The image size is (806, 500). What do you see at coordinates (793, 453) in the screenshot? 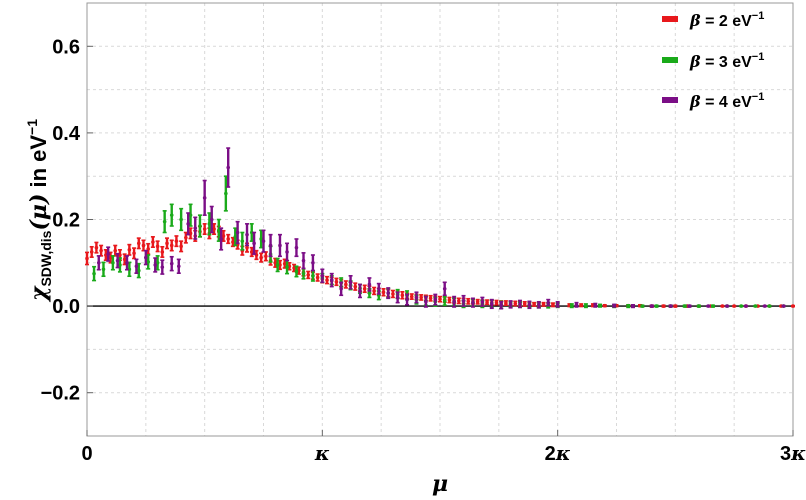
I see `x-tick-label: 3κ` at bounding box center [793, 453].